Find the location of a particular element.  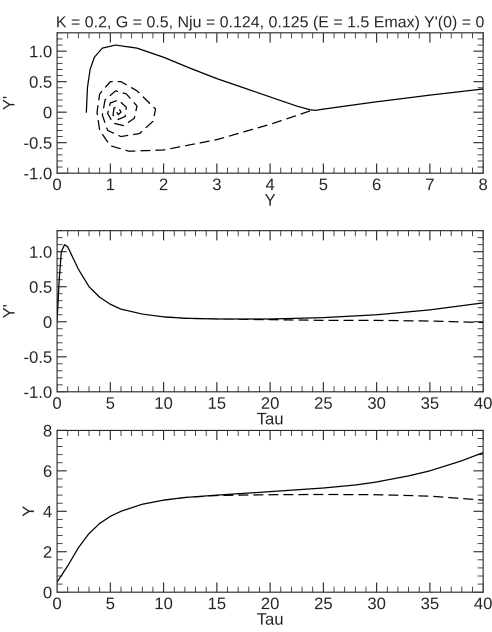

x-tick-label: 2 is located at coordinates (164, 184).